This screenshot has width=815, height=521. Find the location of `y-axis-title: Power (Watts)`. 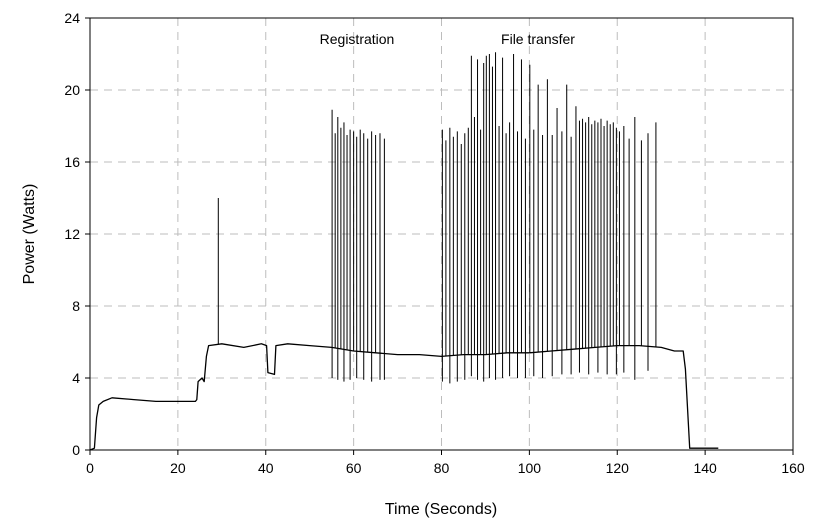

y-axis-title: Power (Watts) is located at coordinates (29, 234).